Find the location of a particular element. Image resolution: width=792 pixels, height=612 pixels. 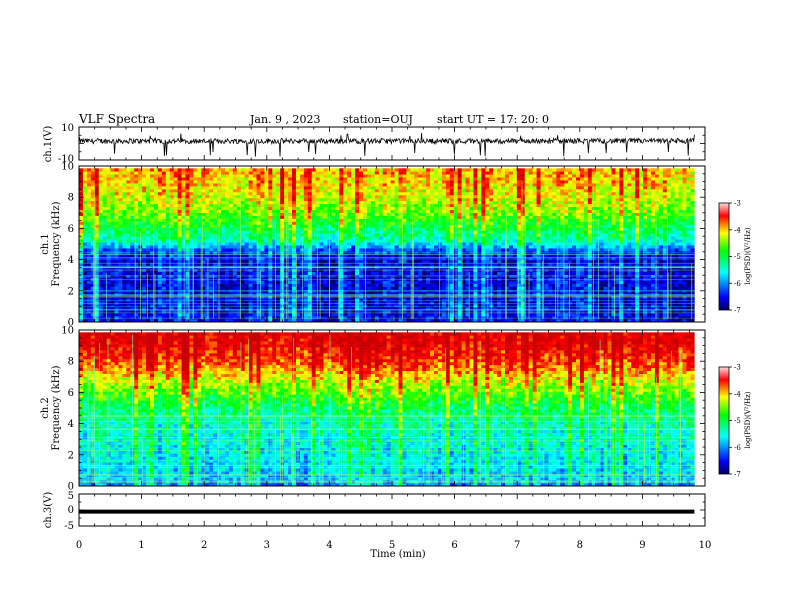

ch1-channel-label: ch.1 is located at coordinates (45, 244).